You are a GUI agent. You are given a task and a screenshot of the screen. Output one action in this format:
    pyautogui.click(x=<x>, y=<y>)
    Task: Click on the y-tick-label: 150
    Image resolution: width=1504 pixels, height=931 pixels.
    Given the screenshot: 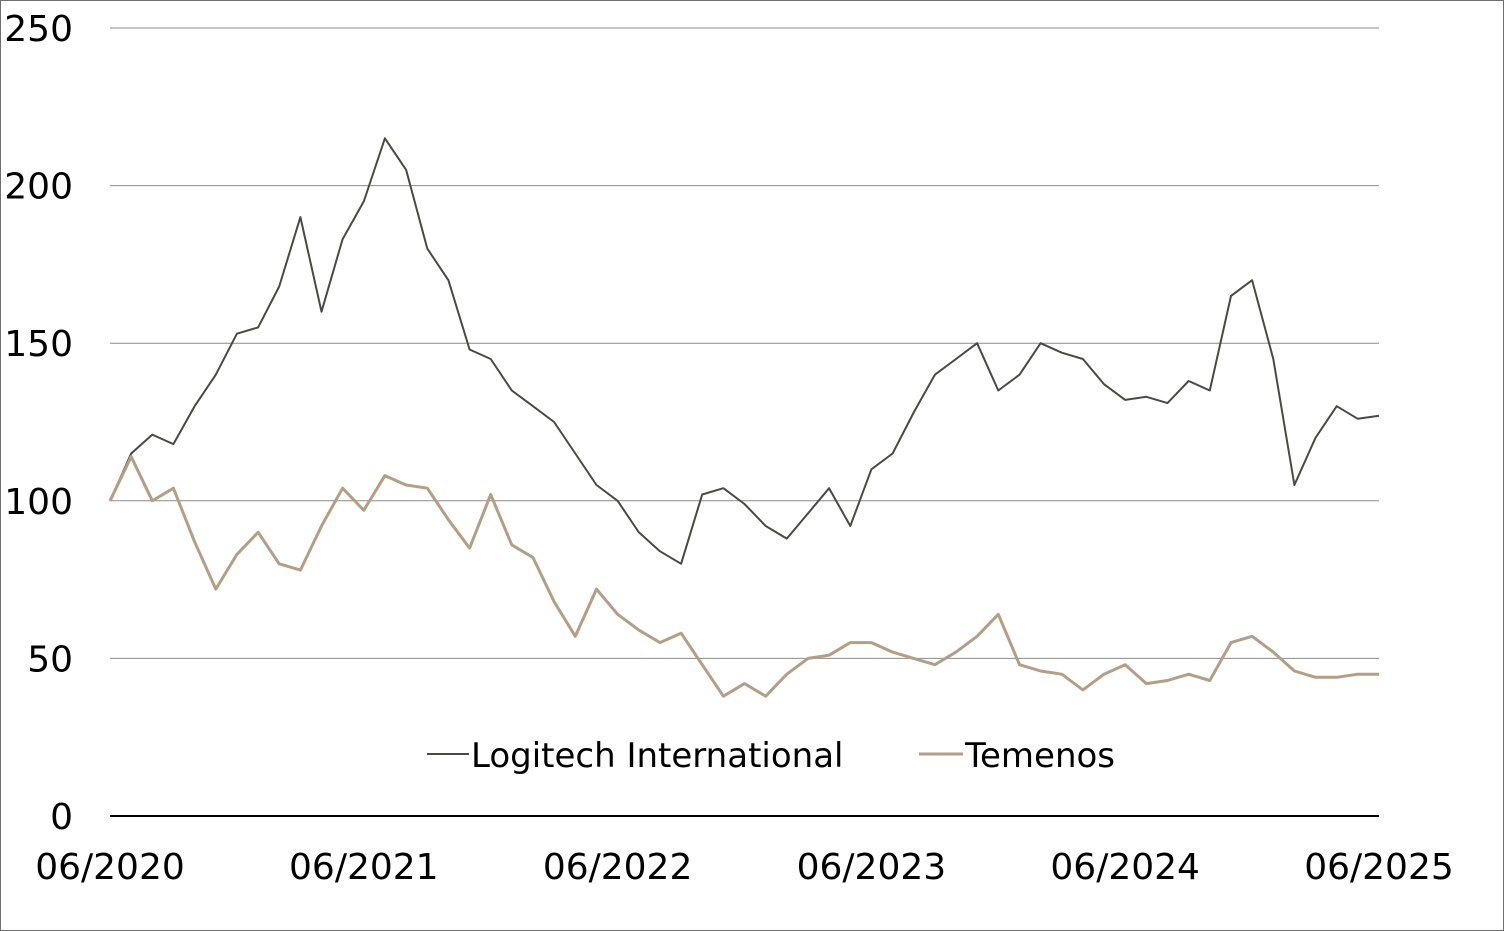 What is the action you would take?
    pyautogui.click(x=38, y=344)
    